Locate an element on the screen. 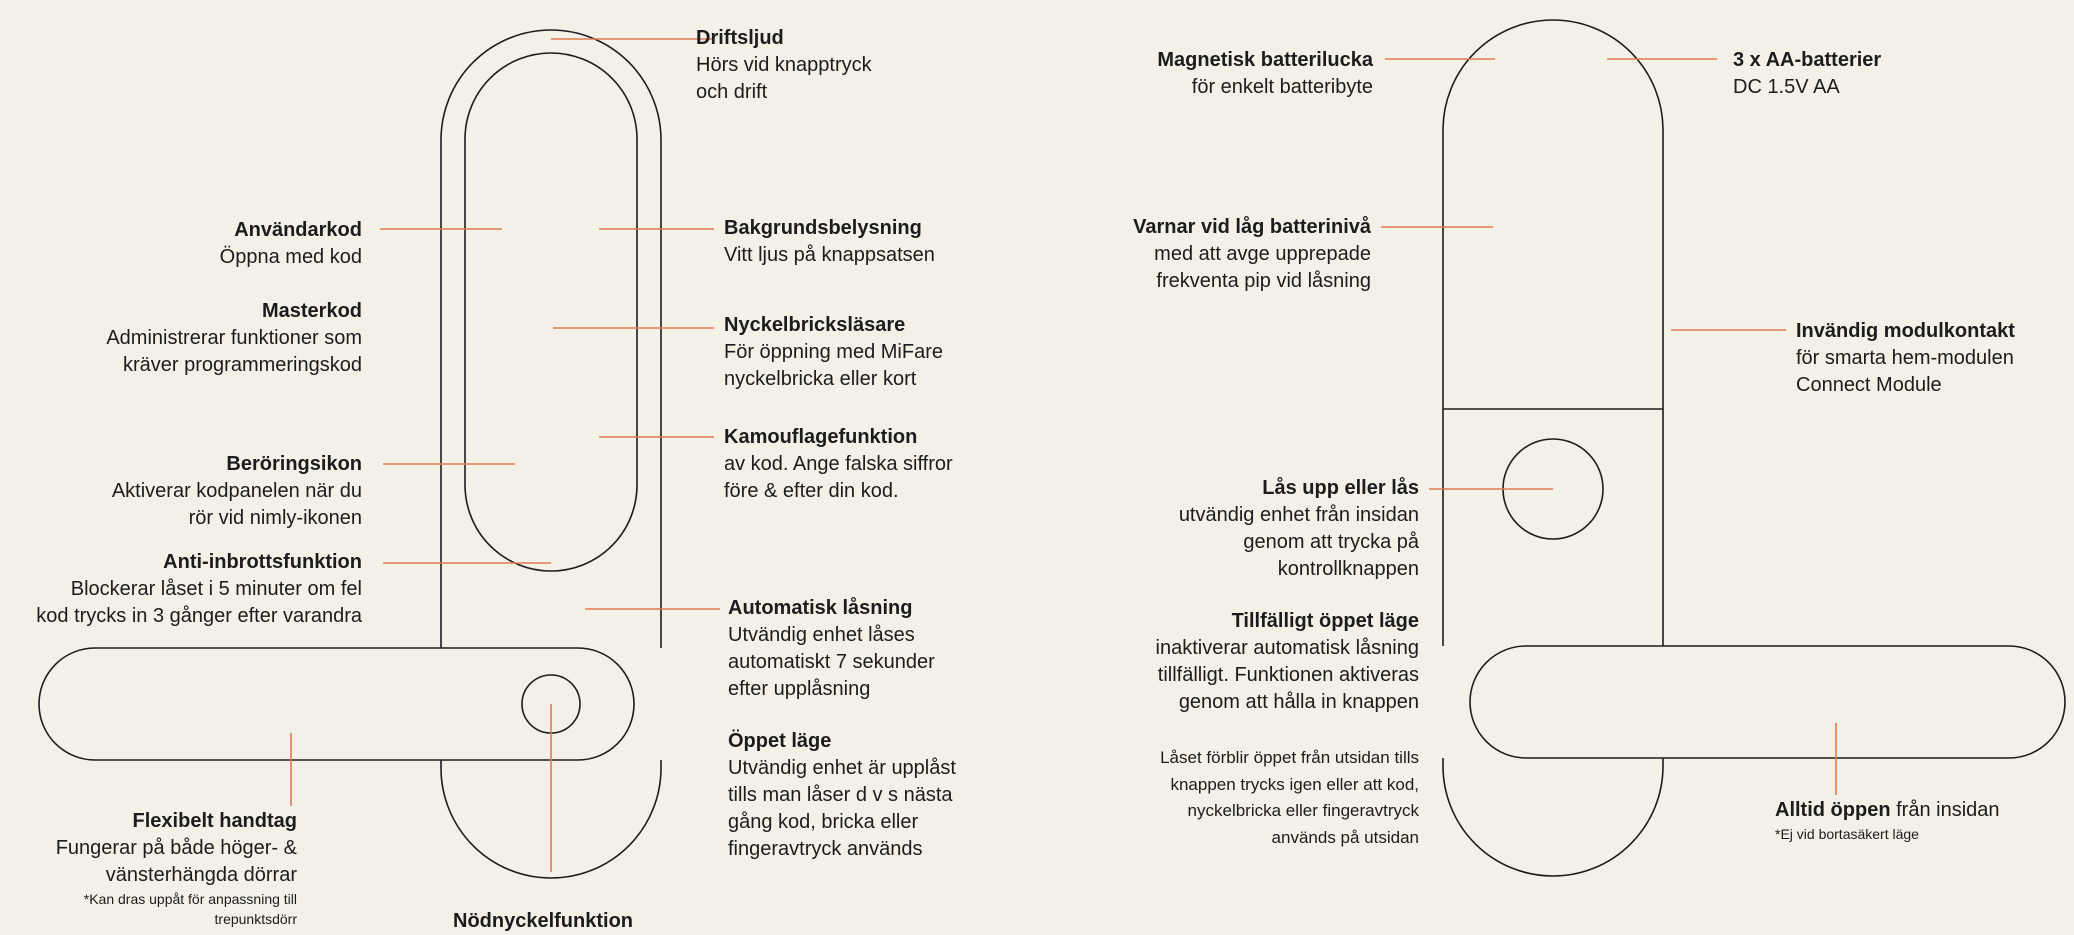 The width and height of the screenshot is (2074, 935). callout-line: Vitt ljus på knappsatsen is located at coordinates (829, 255).